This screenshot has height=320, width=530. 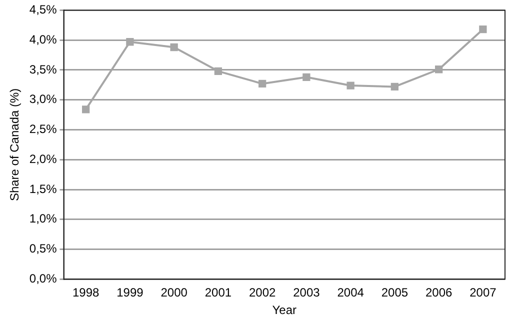 I want to click on x-tick-label: 2001, so click(x=218, y=293).